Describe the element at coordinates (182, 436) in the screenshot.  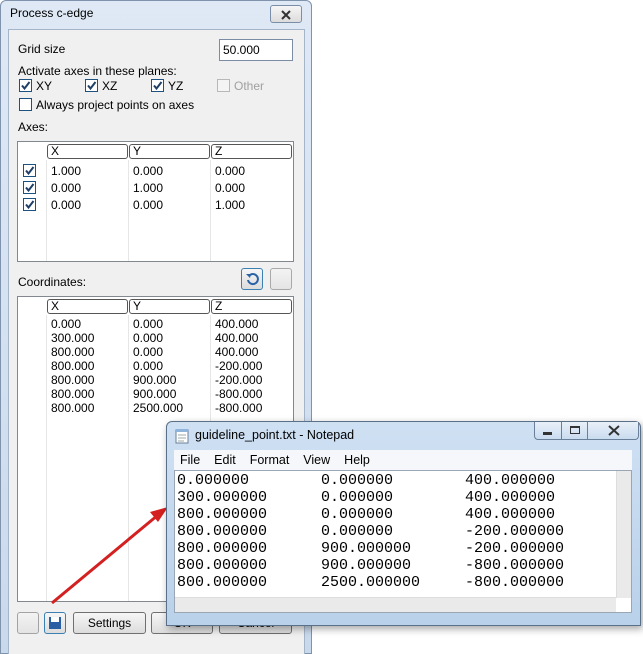
I see `notepad-icon` at that location.